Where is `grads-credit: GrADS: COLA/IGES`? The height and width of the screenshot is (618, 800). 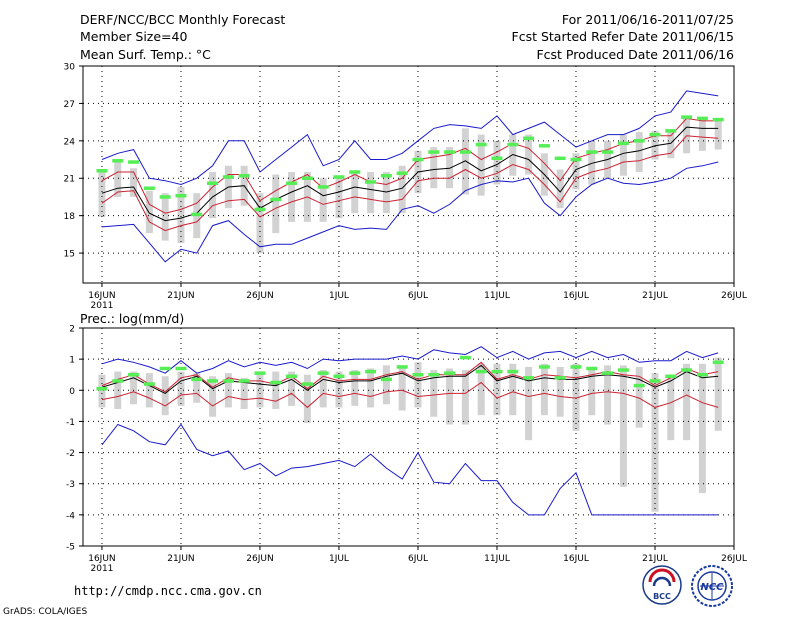 grads-credit: GrADS: COLA/IGES is located at coordinates (45, 612).